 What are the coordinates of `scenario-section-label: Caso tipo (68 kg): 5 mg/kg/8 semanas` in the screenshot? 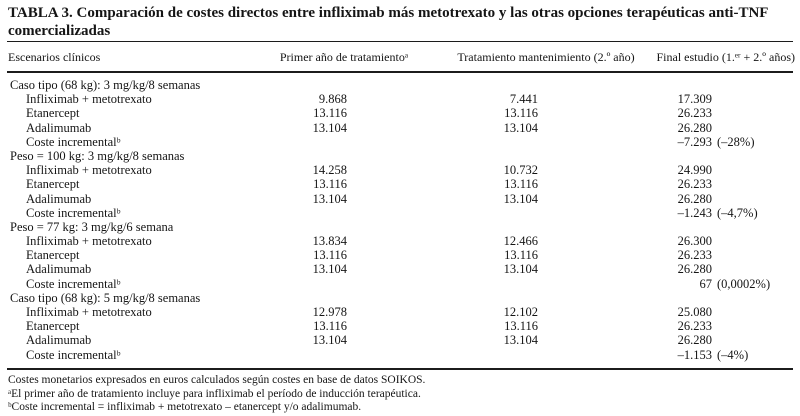 It's located at (105, 297).